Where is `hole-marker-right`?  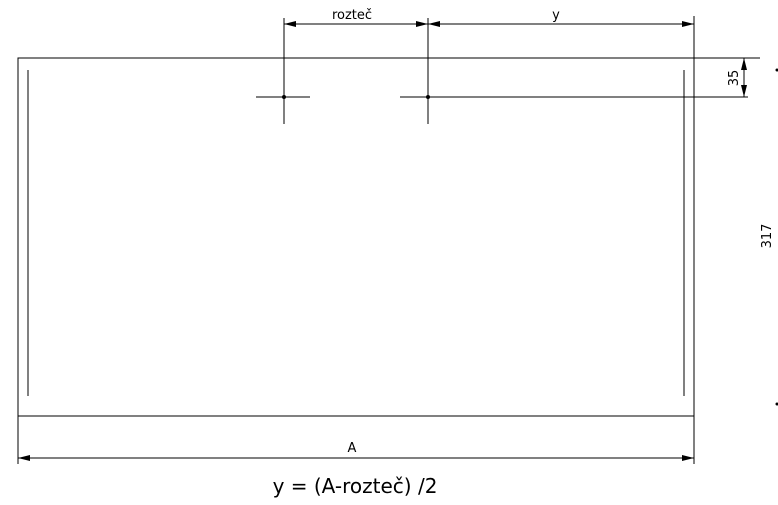
hole-marker-right is located at coordinates (574, 71).